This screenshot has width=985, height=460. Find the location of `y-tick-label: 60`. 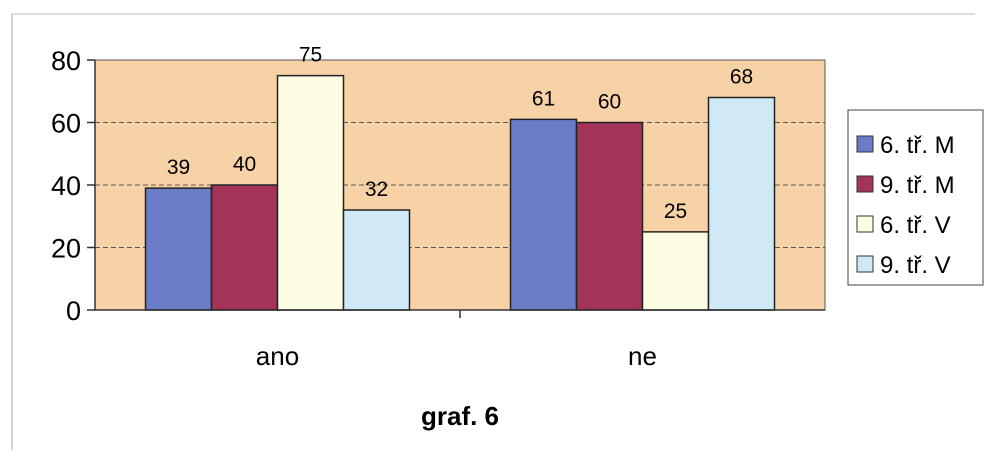

y-tick-label: 60 is located at coordinates (66, 124).